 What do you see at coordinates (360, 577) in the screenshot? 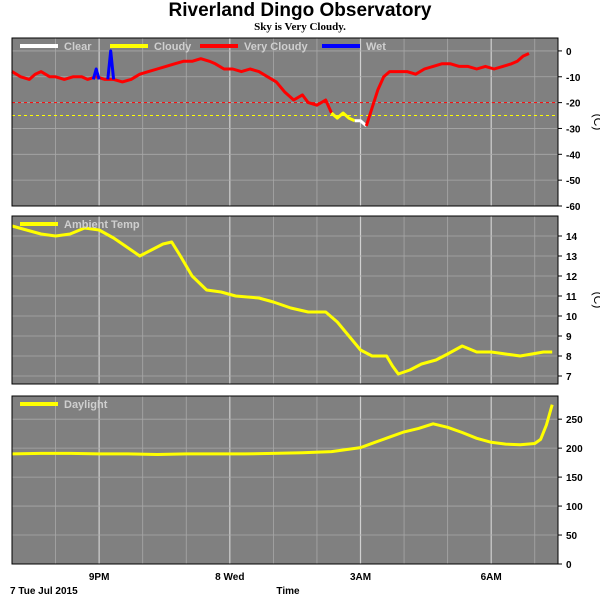
I see `x-tick-label: 3AM` at bounding box center [360, 577].